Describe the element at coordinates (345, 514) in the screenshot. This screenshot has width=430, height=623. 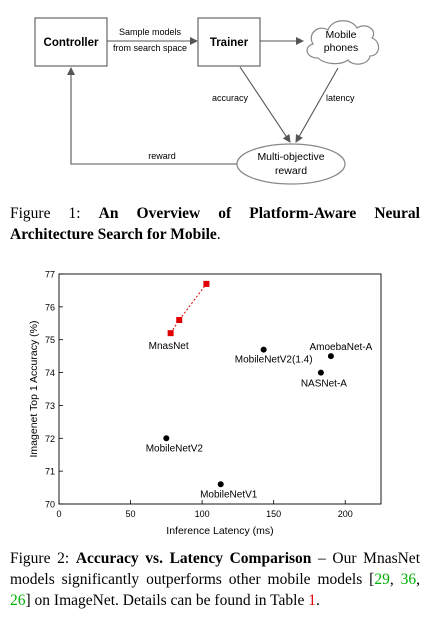
I see `x-tick-label: 200` at that location.